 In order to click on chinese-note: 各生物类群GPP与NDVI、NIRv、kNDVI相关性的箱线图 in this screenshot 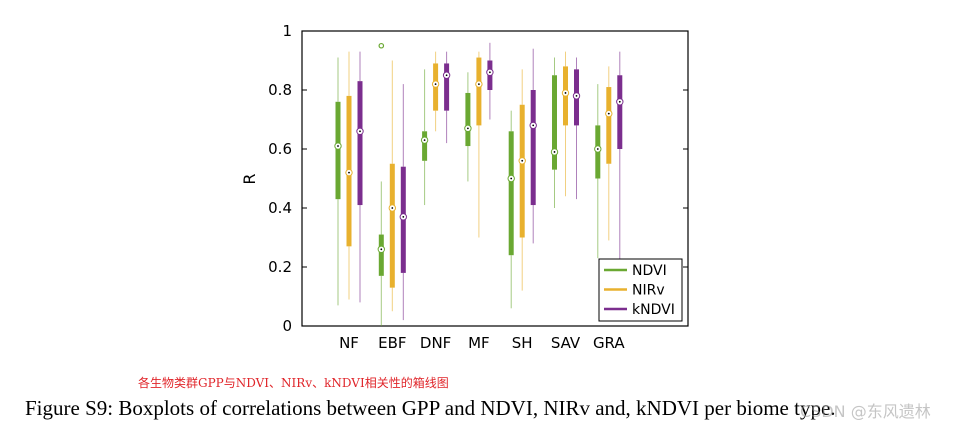, I will do `click(293, 383)`.